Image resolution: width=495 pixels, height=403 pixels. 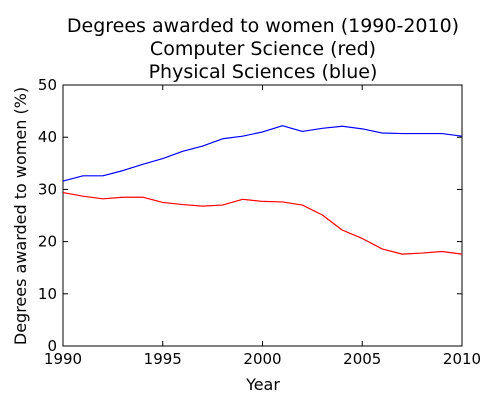 I want to click on x-tick-label-1990: 1990, so click(x=63, y=359).